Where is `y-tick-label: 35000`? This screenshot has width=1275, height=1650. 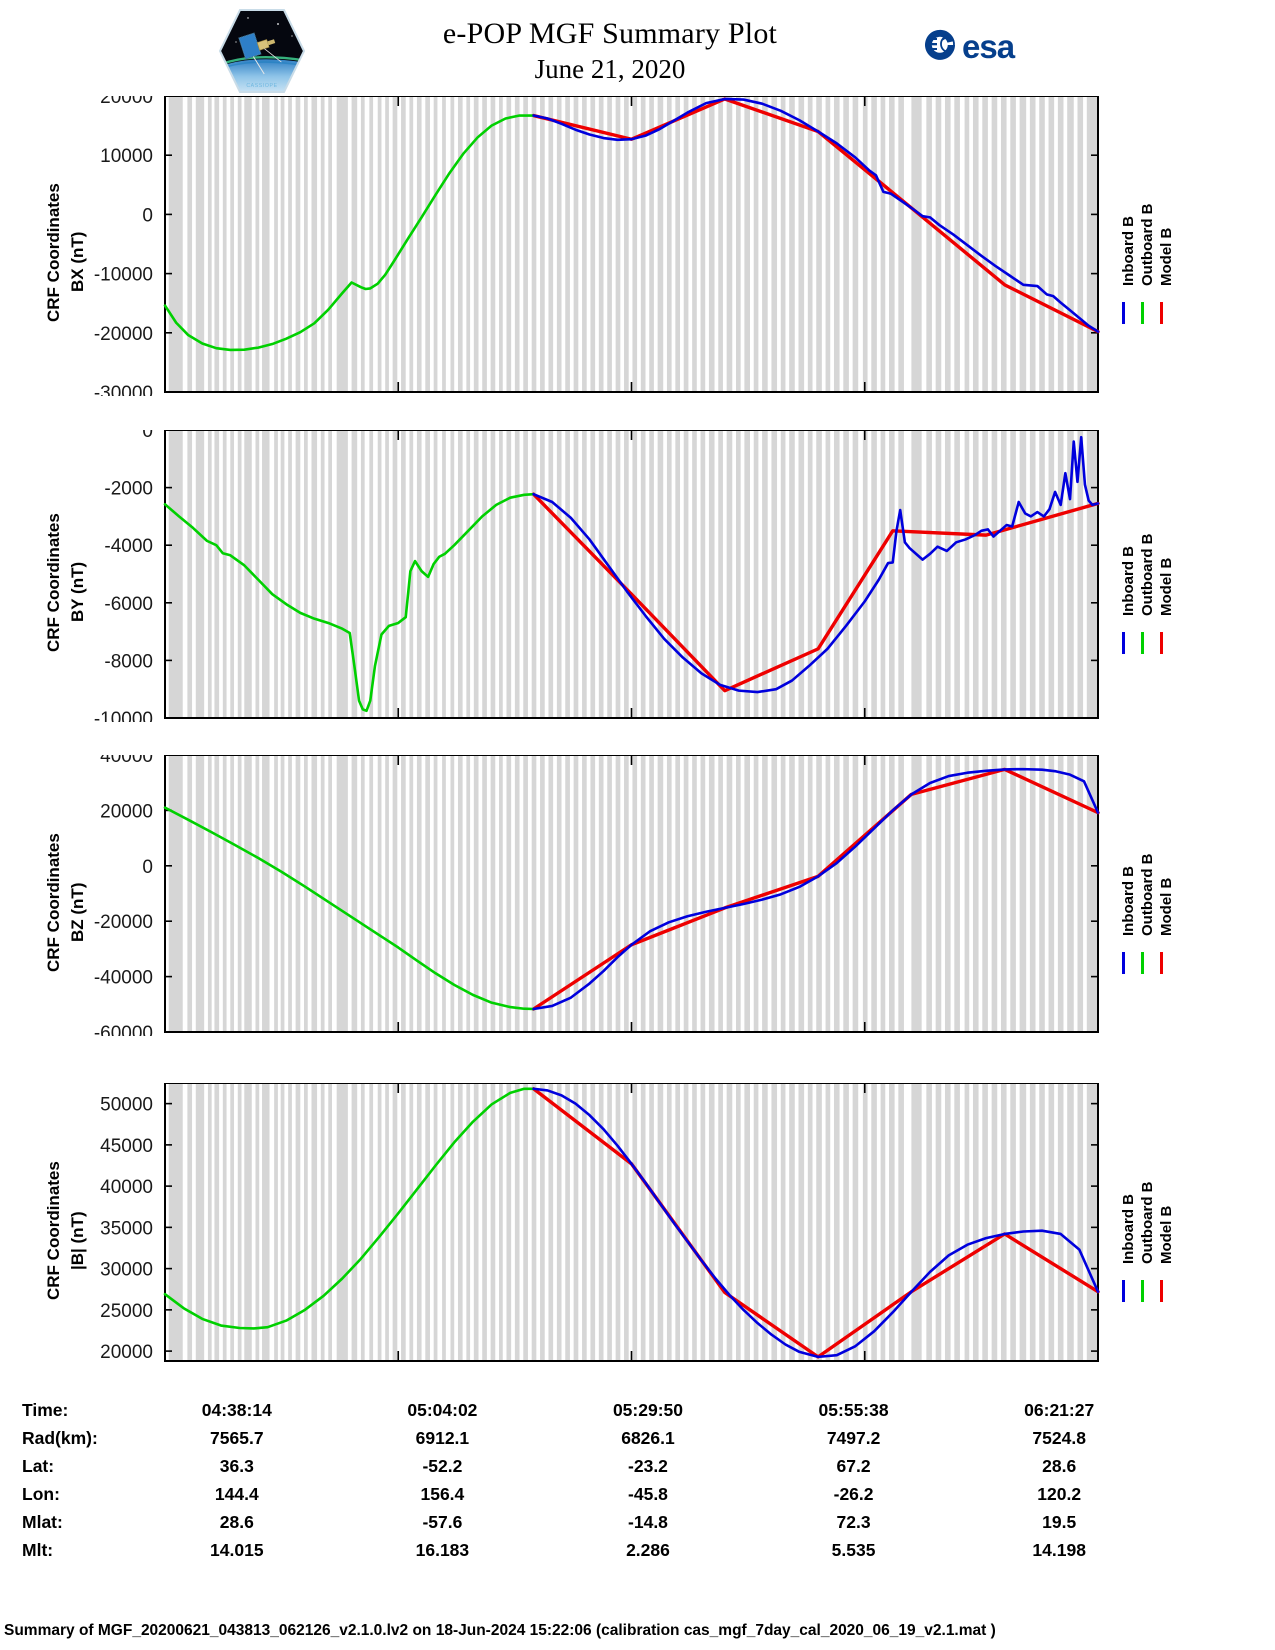 y-tick-label: 35000 is located at coordinates (126, 1228).